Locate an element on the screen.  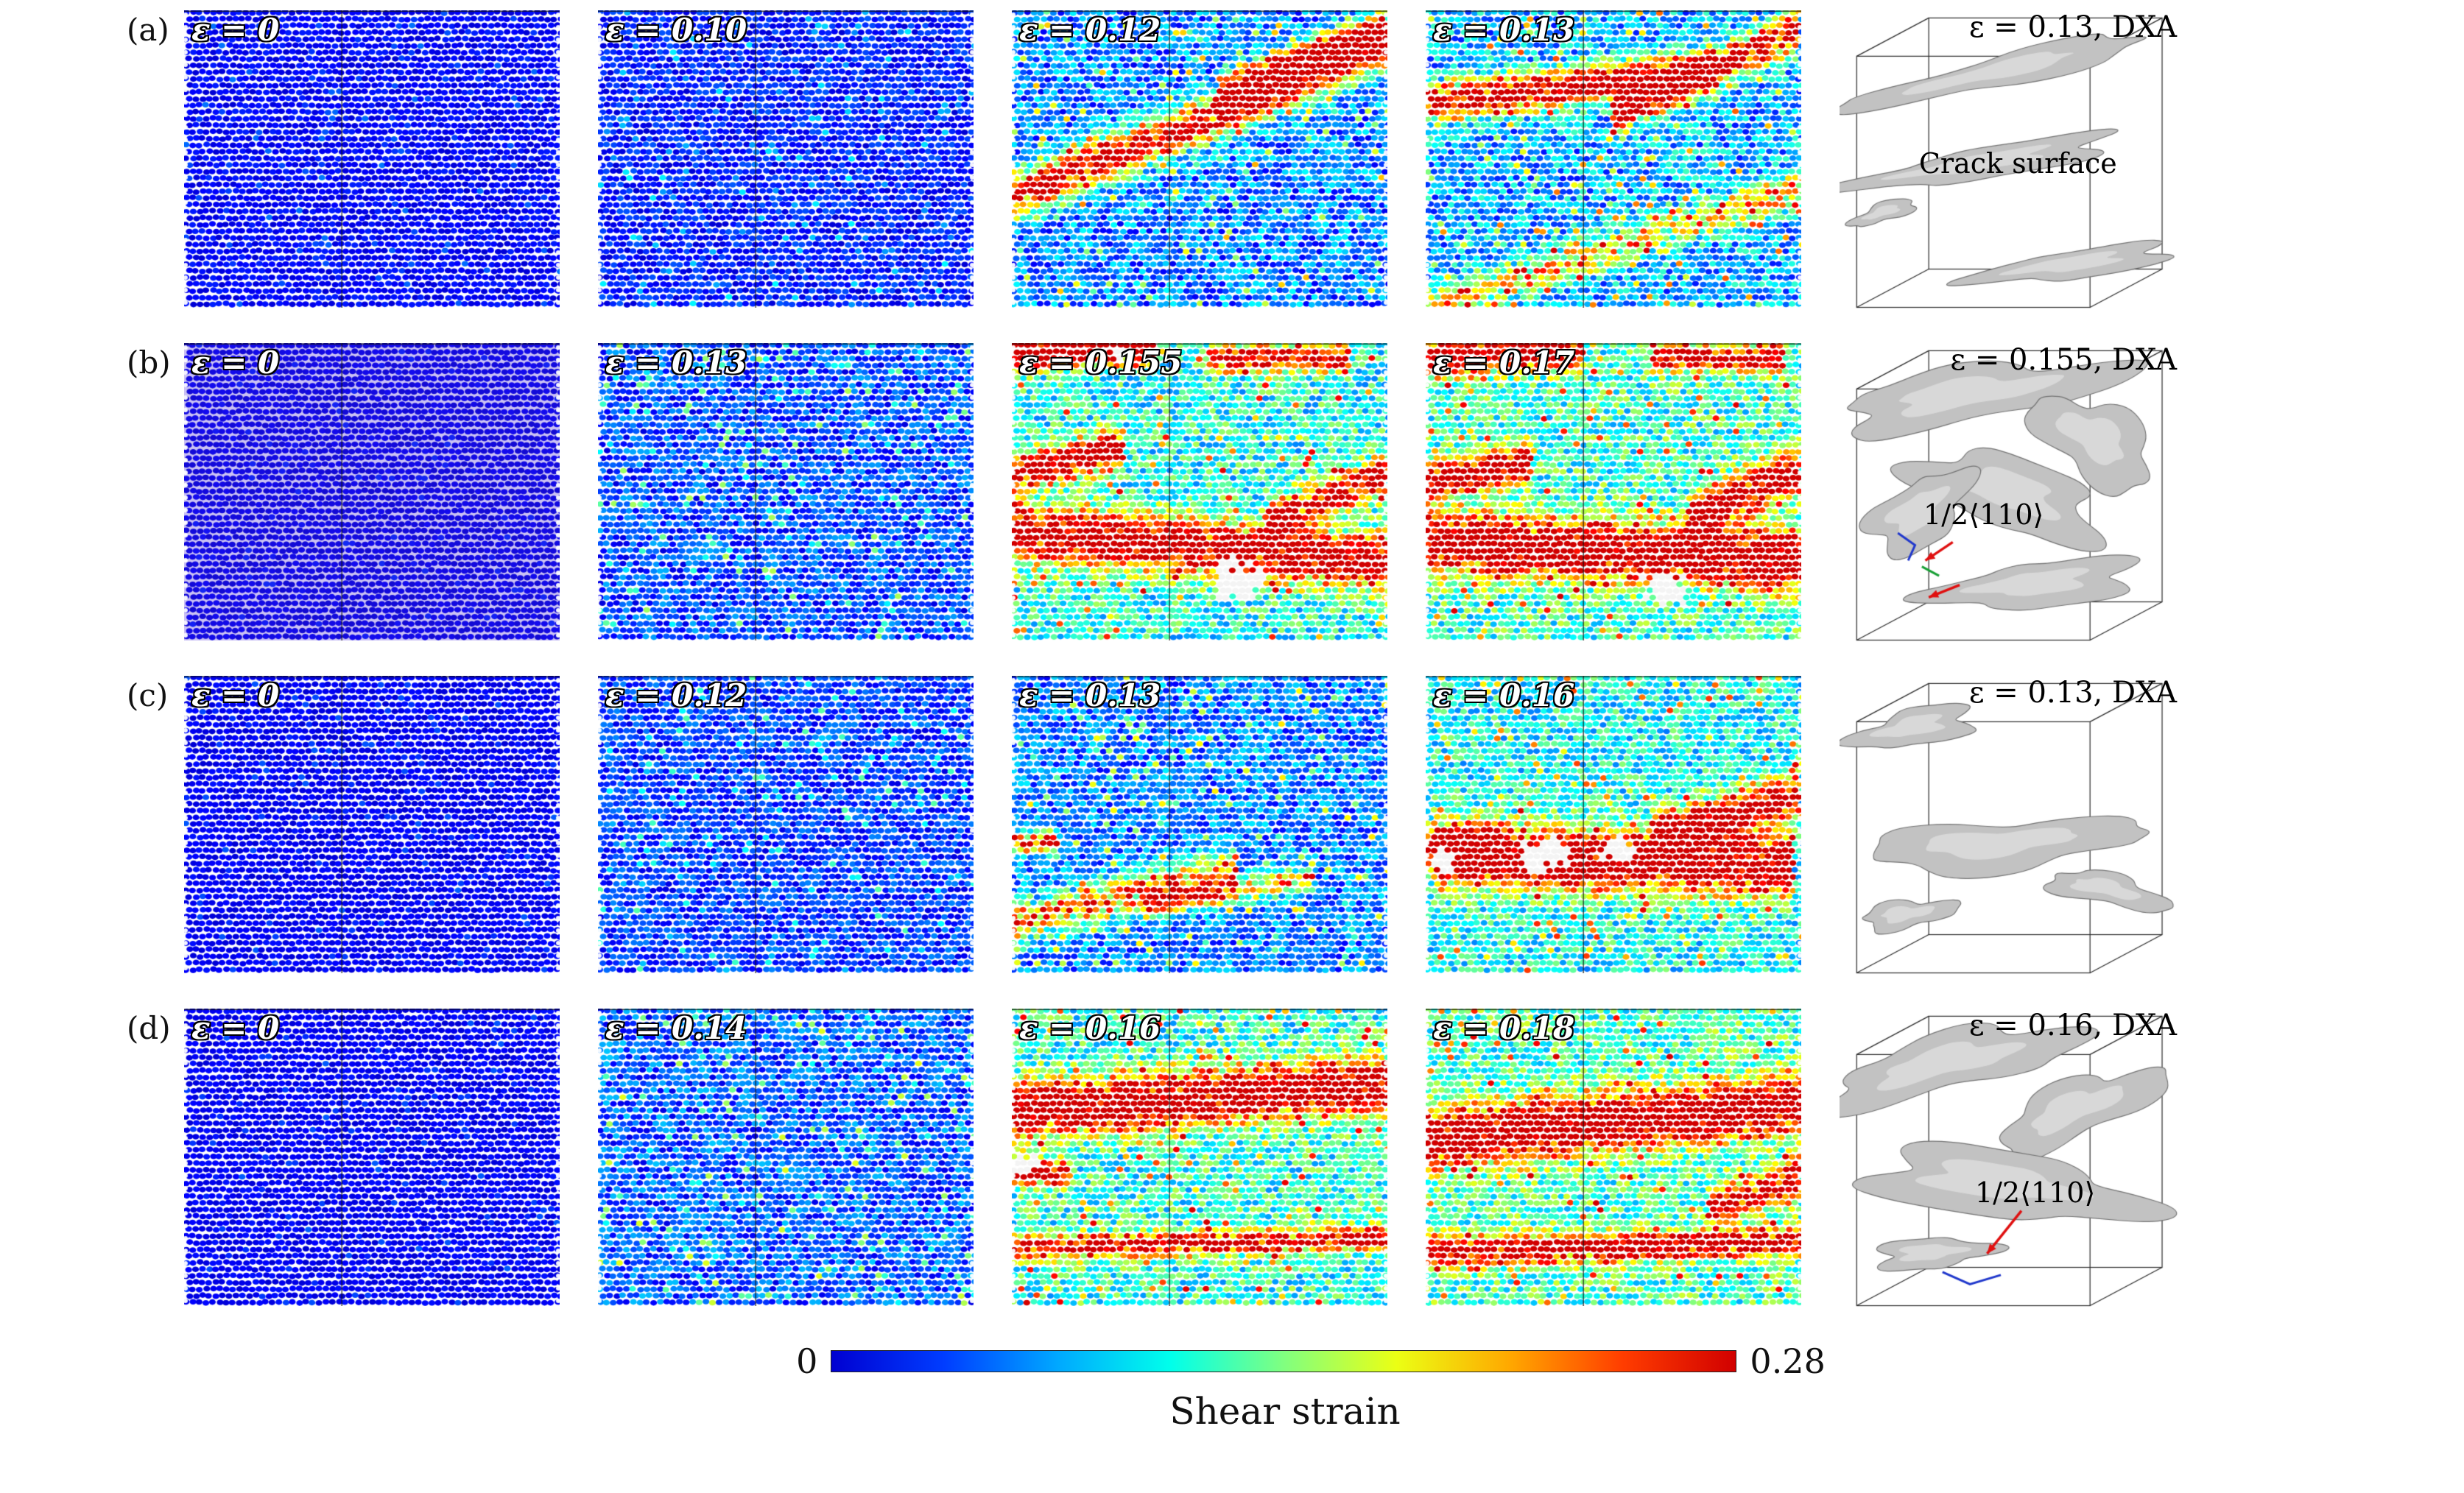
strain-label: ε = 0.10 is located at coordinates (676, 30).